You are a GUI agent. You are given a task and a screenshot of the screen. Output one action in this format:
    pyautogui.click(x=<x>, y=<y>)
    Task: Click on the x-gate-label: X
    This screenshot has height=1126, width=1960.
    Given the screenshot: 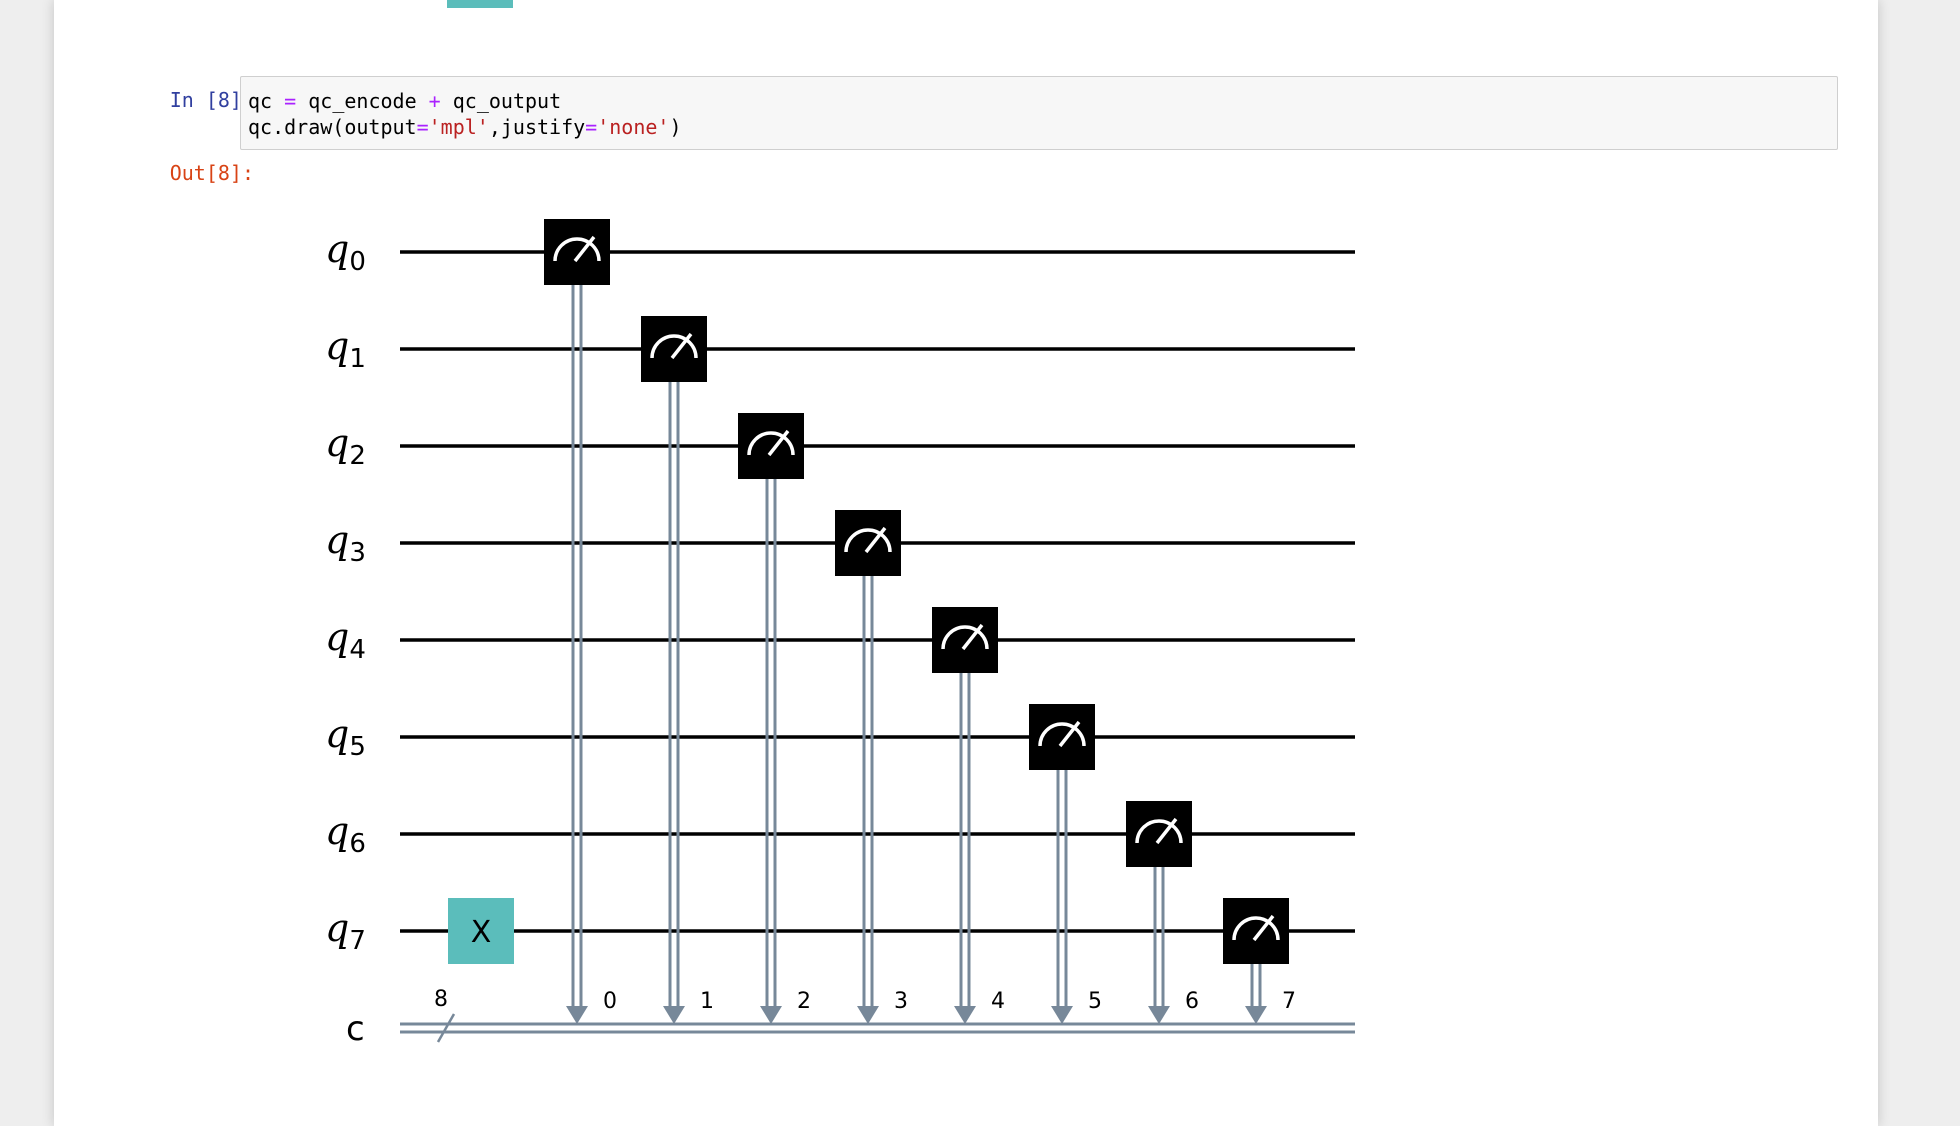 What is the action you would take?
    pyautogui.click(x=481, y=932)
    